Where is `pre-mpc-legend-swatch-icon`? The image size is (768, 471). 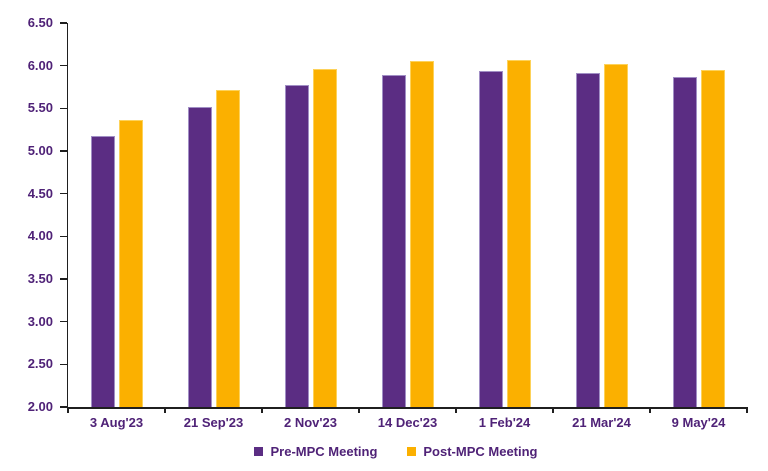 pre-mpc-legend-swatch-icon is located at coordinates (259, 451).